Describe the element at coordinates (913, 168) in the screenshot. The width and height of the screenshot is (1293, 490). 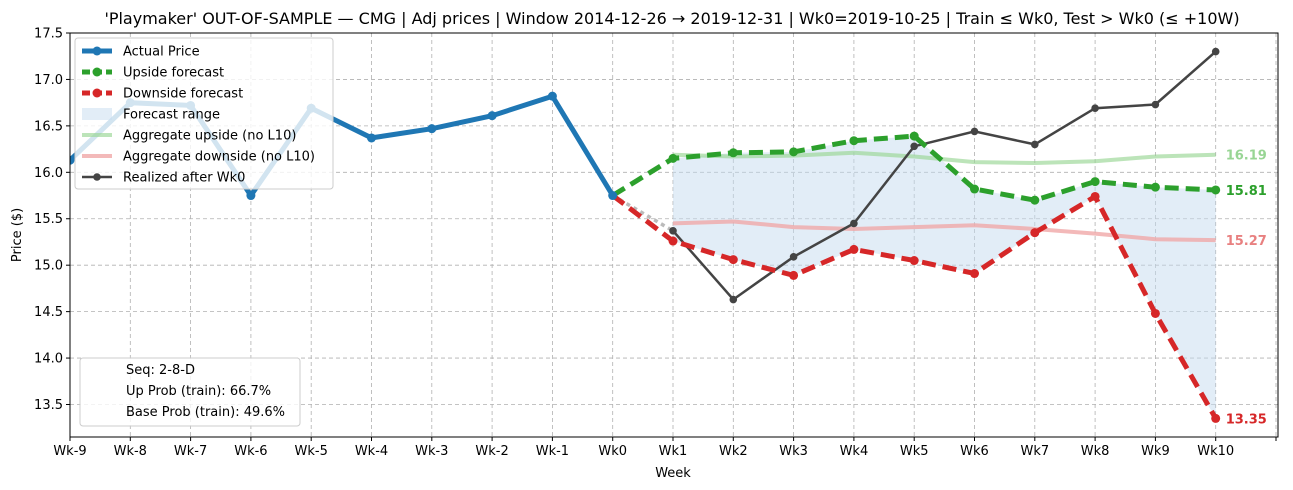
I see `upside-forecast-line` at that location.